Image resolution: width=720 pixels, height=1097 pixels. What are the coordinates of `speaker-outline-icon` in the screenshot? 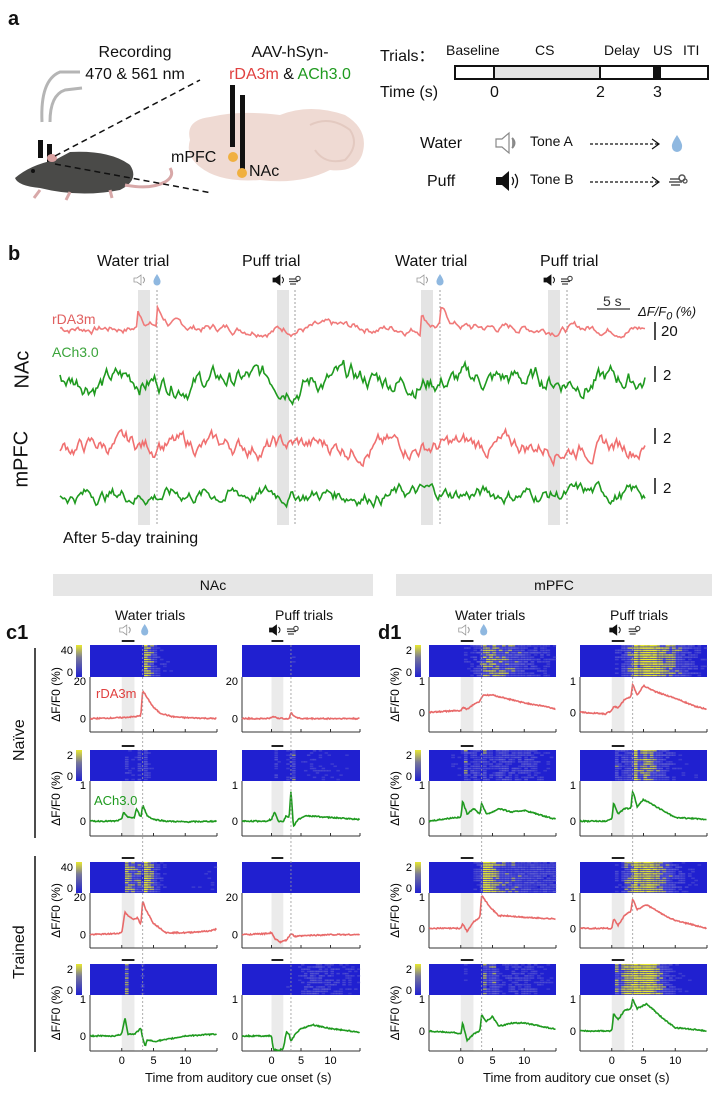 It's located at (464, 630).